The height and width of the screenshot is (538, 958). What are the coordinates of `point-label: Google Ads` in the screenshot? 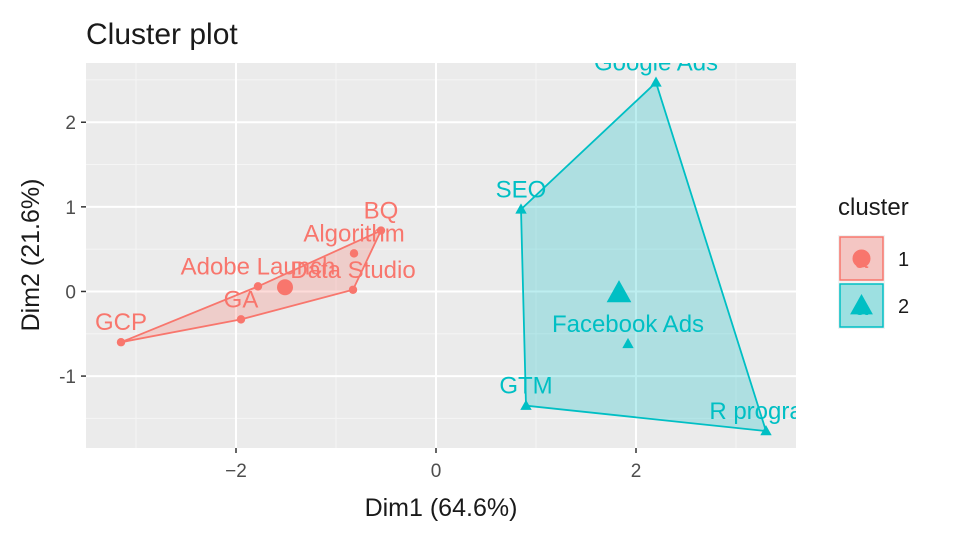 It's located at (656, 62).